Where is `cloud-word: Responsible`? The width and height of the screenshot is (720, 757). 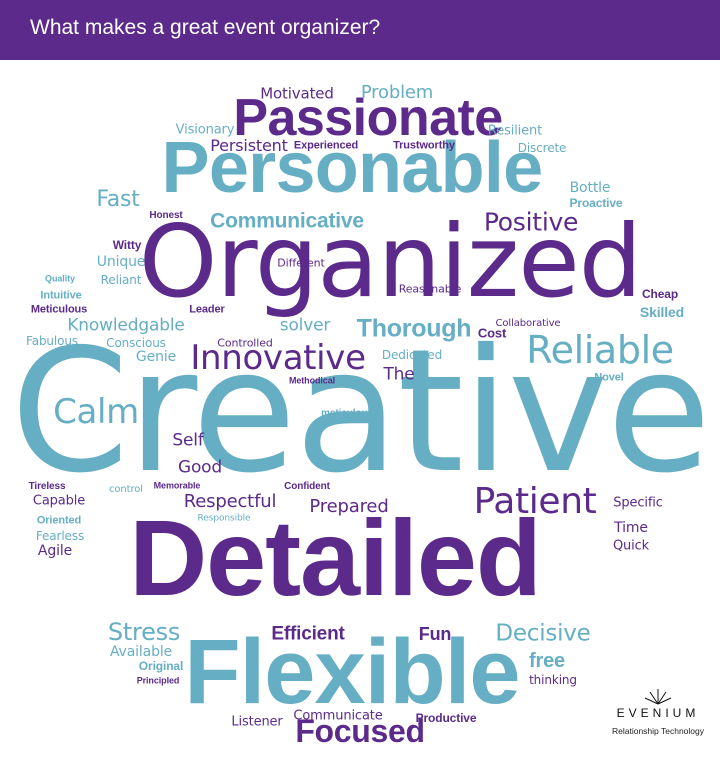 cloud-word: Responsible is located at coordinates (224, 518).